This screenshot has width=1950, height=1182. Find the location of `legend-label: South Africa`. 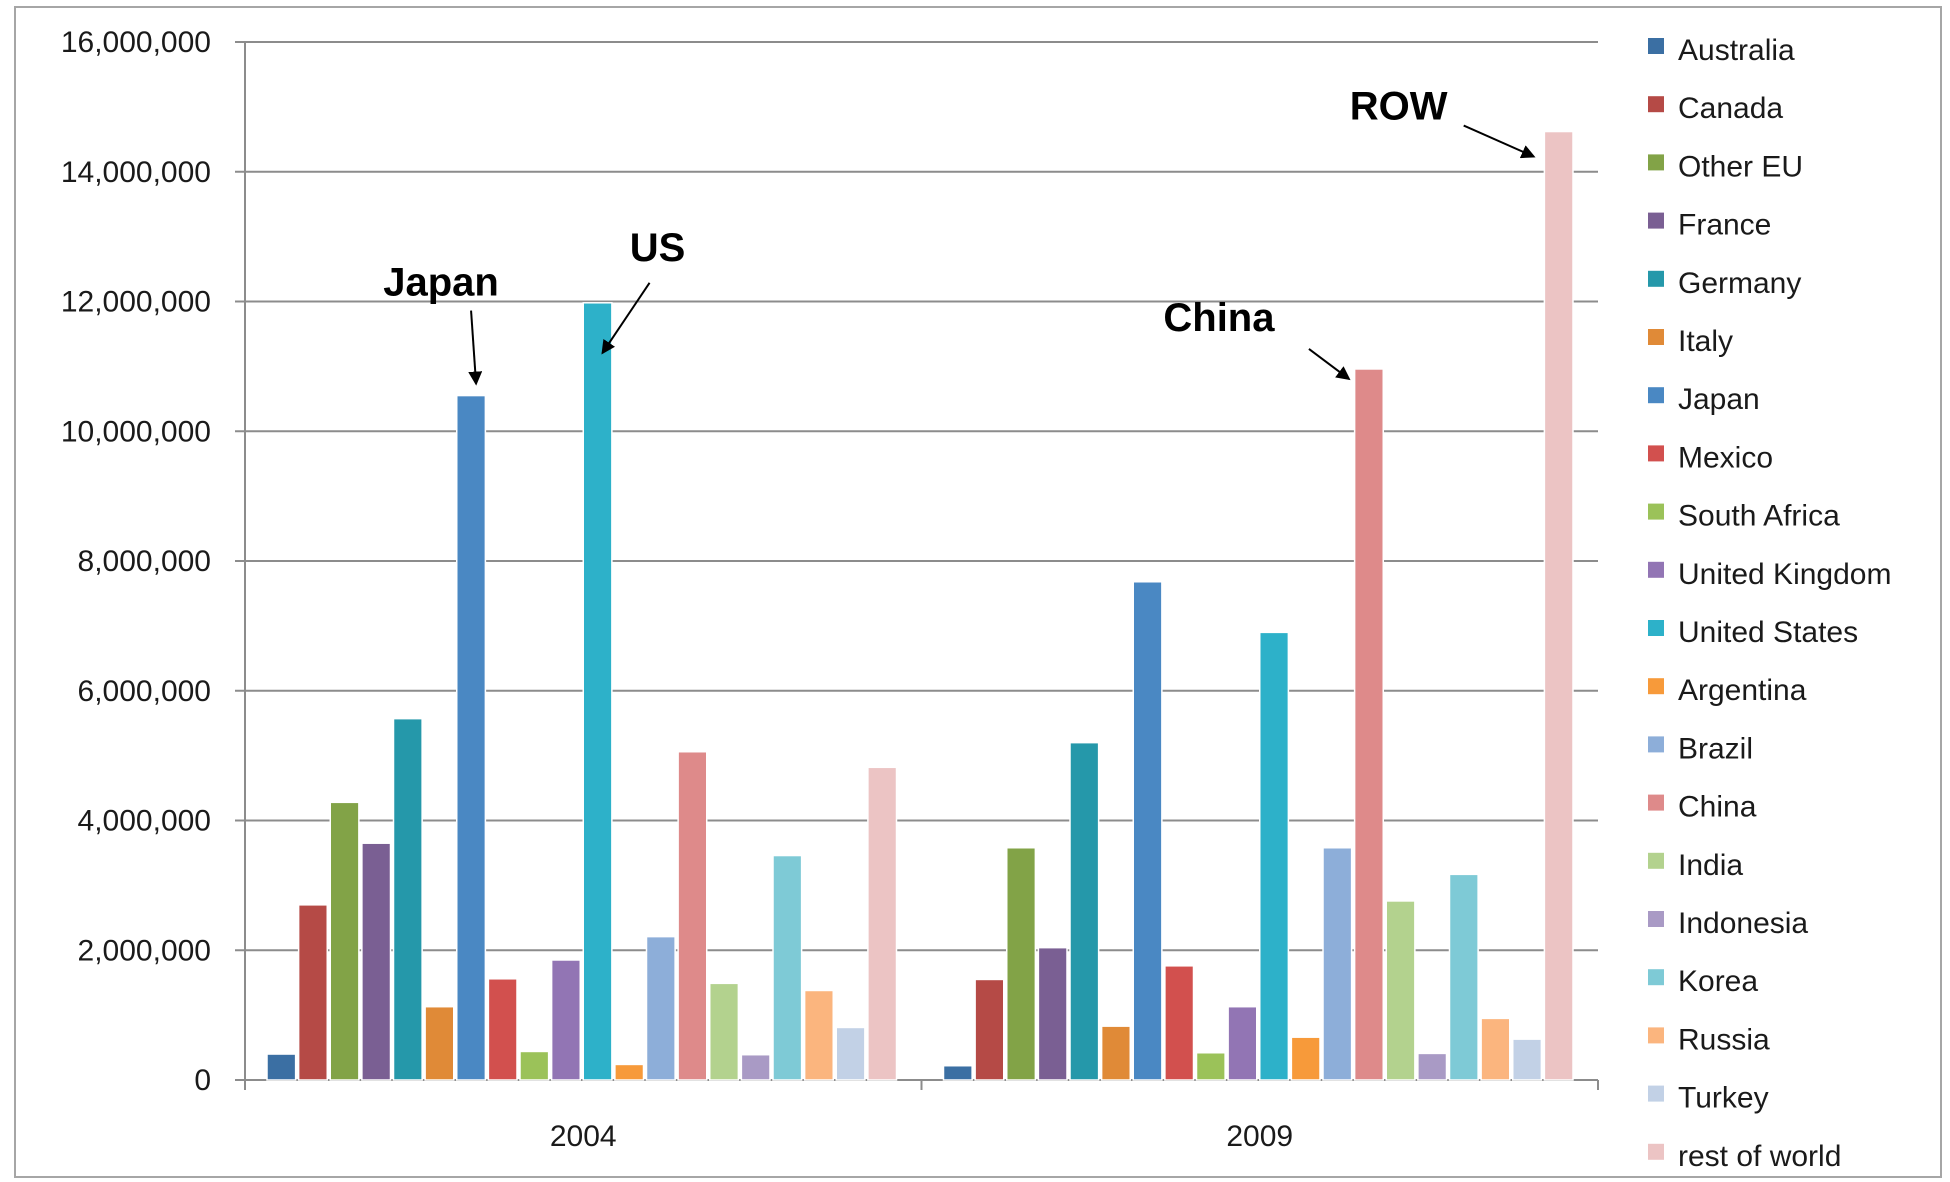

legend-label: South Africa is located at coordinates (1759, 516).